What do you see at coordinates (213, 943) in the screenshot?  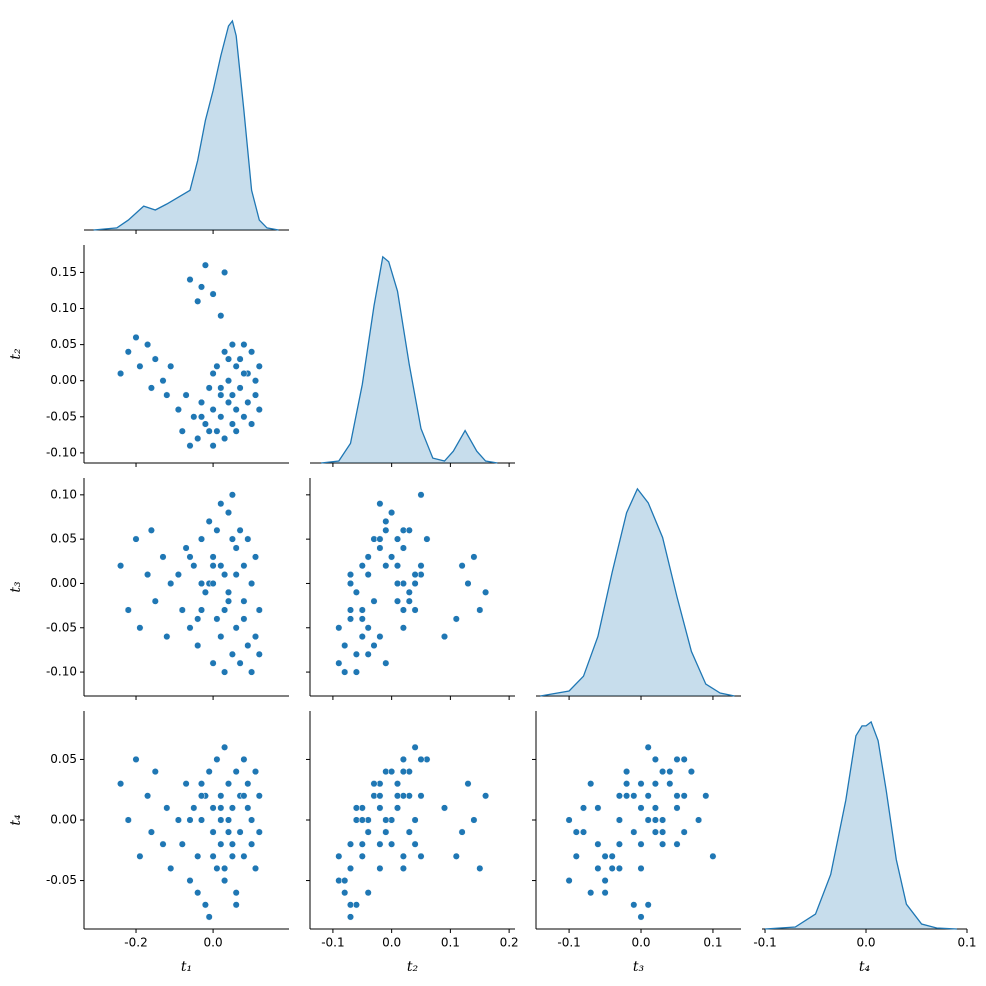 I see `x-tick-label: 0.0` at bounding box center [213, 943].